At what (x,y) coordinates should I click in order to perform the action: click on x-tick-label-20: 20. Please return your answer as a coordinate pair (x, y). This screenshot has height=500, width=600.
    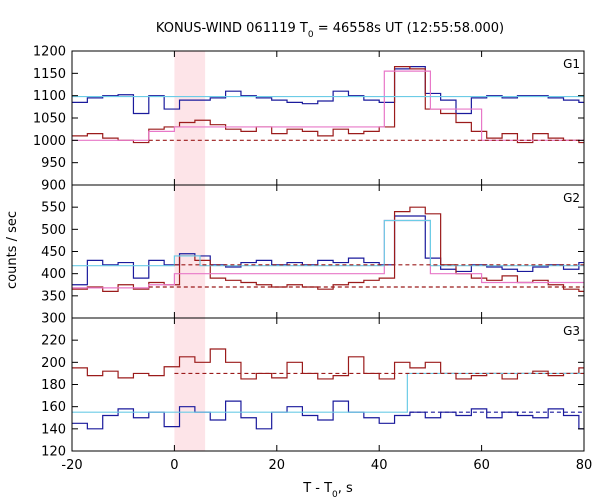
    Looking at the image, I should click on (277, 465).